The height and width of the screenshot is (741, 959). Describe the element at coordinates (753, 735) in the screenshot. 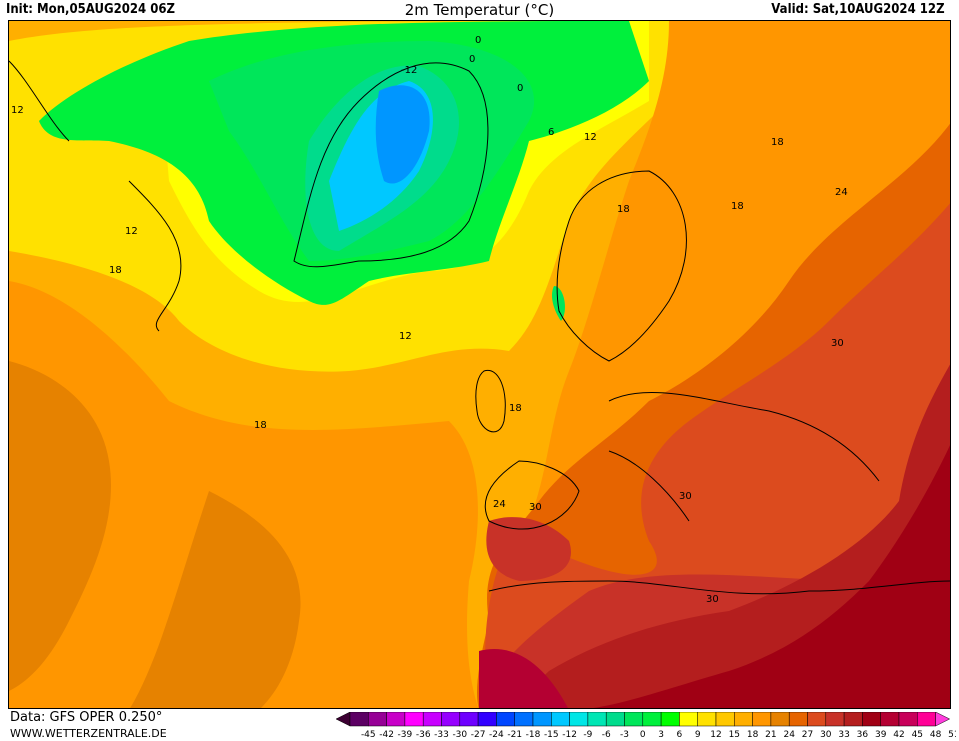

I see `legend-tick-label: 18` at that location.